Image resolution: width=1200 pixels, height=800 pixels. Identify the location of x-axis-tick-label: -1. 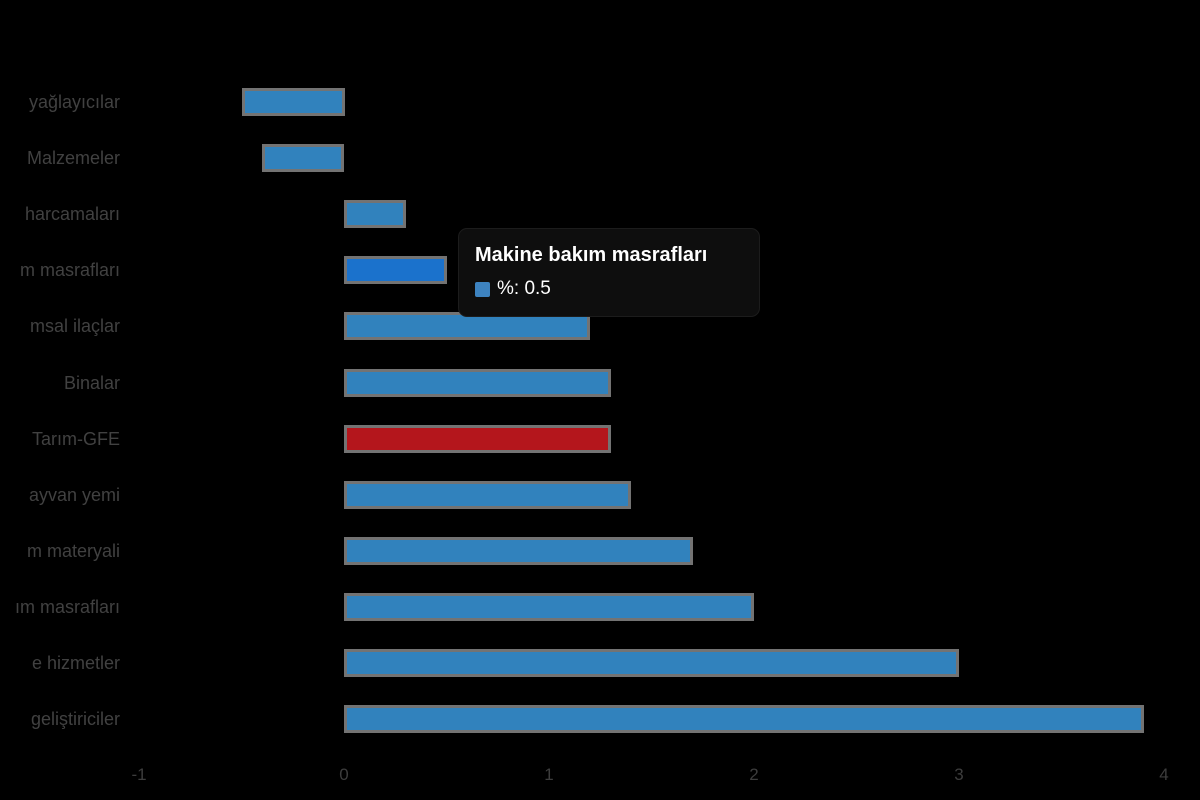
(139, 774).